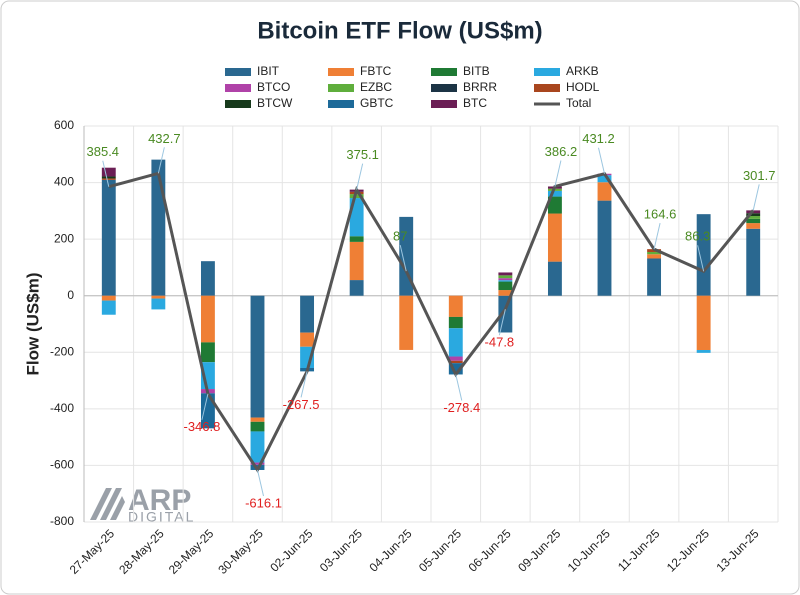 This screenshot has width=800, height=595. I want to click on legend-label: Total, so click(578, 103).